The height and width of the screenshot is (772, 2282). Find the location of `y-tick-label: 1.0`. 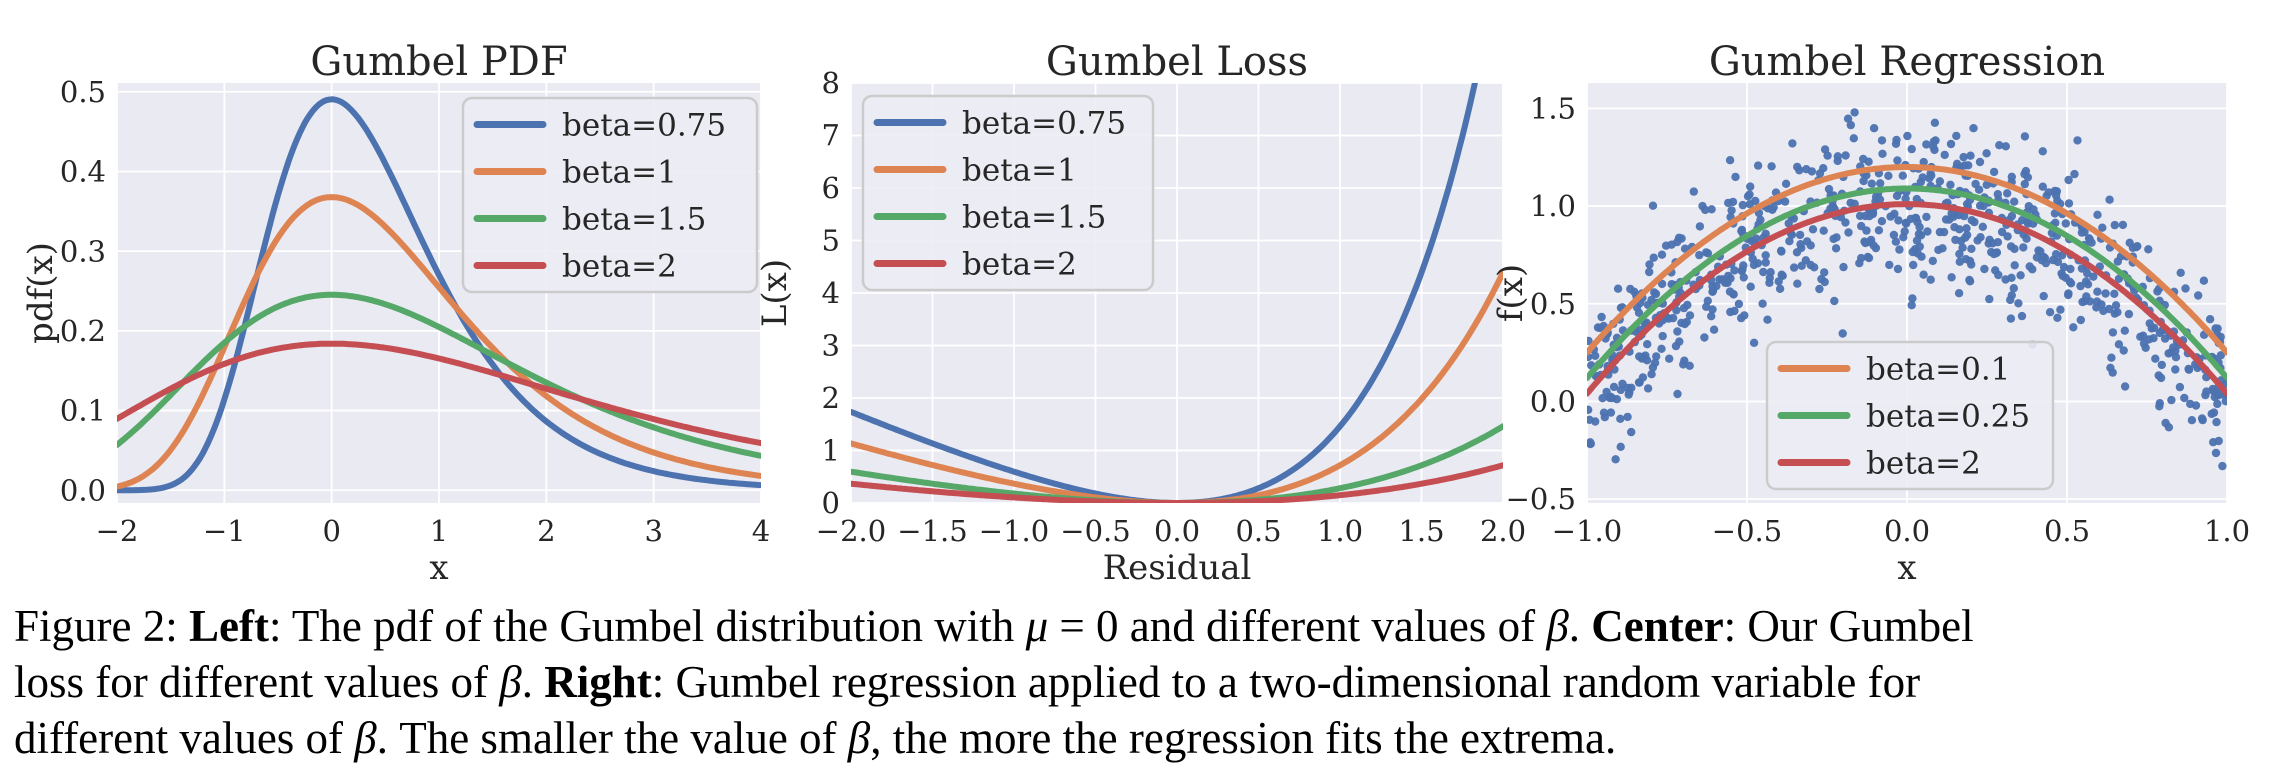

y-tick-label: 1.0 is located at coordinates (1553, 206).